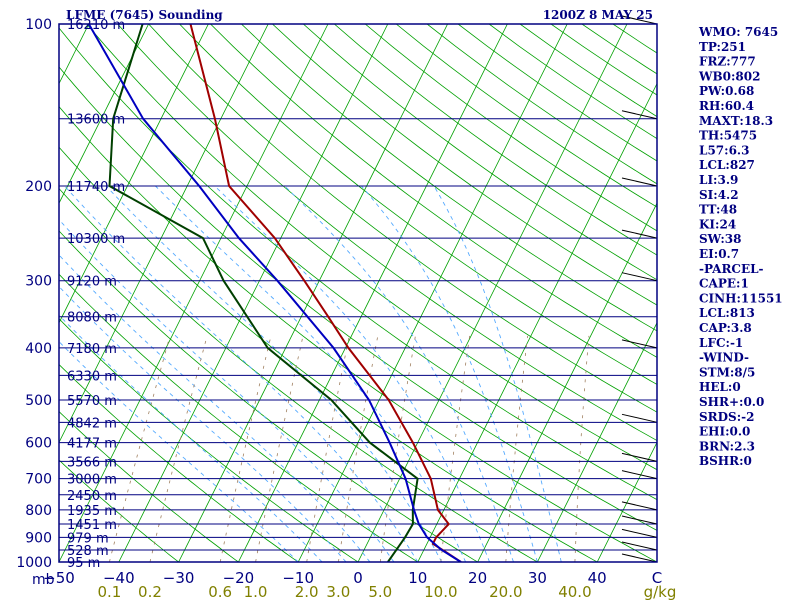 The image size is (800, 600). I want to click on index-item: PW:0.68, so click(726, 91).